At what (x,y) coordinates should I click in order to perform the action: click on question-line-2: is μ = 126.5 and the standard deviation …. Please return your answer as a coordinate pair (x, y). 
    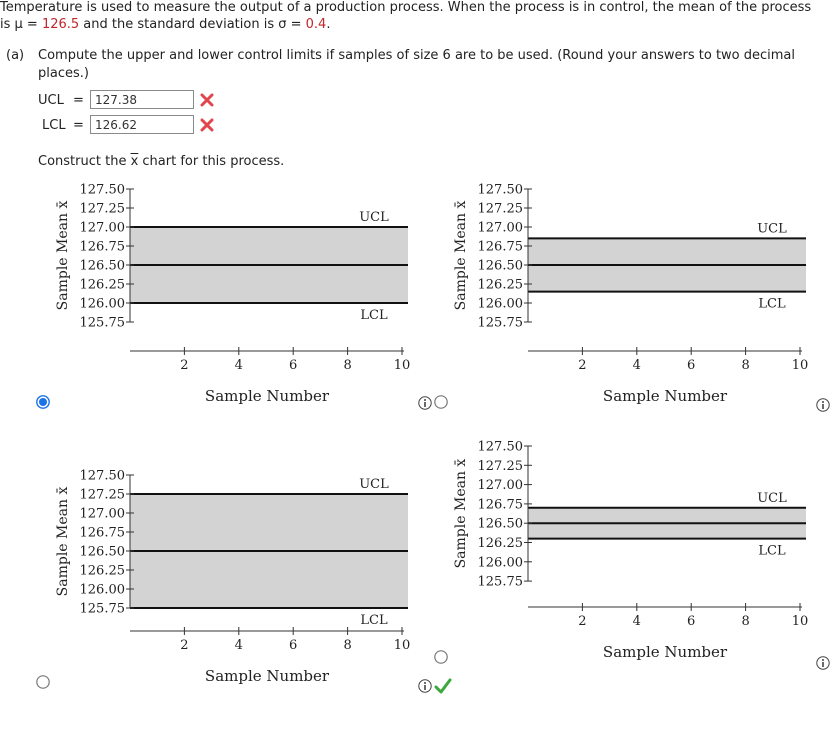
    Looking at the image, I should click on (165, 24).